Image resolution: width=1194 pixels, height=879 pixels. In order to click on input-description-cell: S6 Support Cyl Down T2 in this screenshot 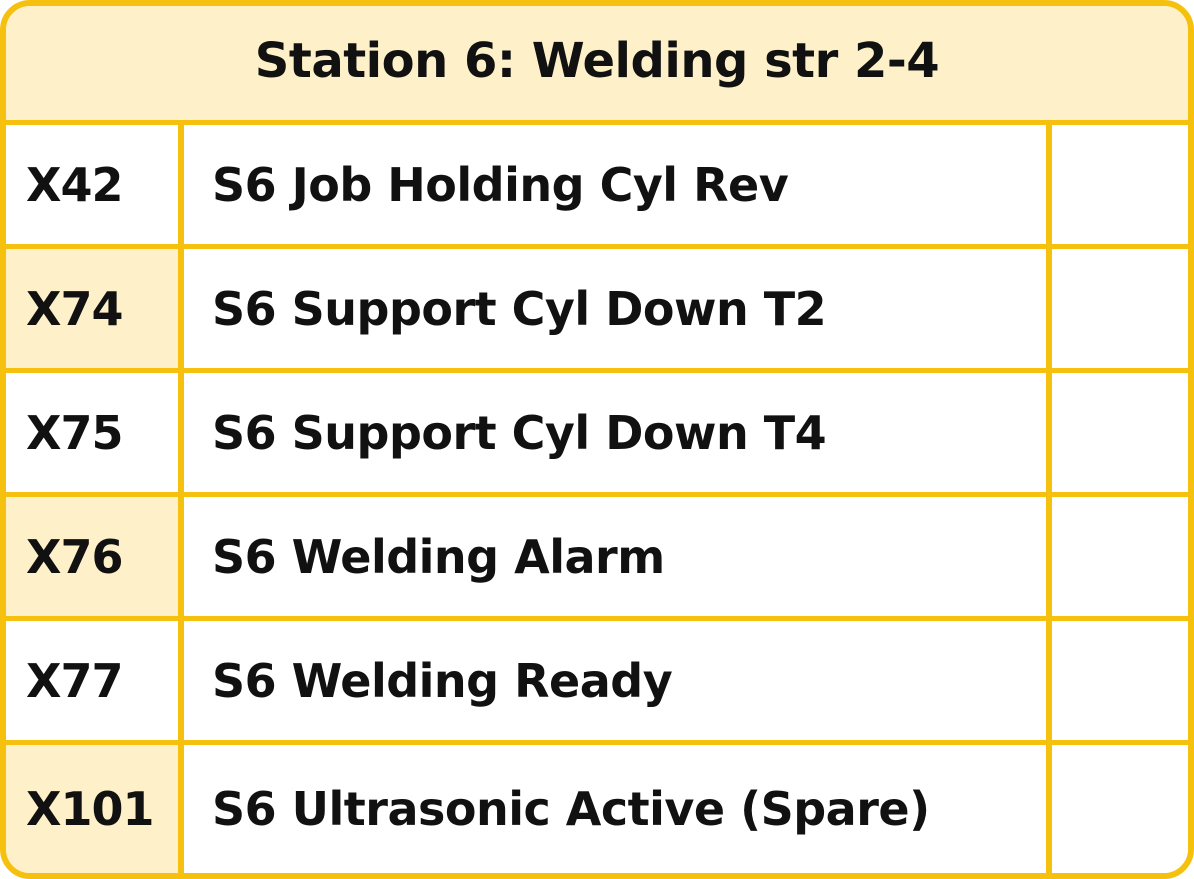, I will do `click(621, 308)`.